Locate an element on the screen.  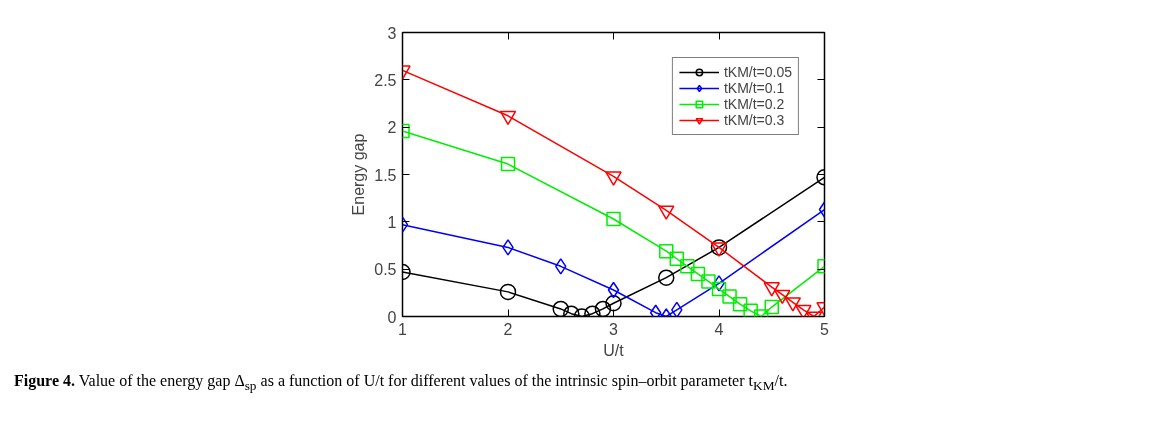
x-axis-title: U/t is located at coordinates (614, 350).